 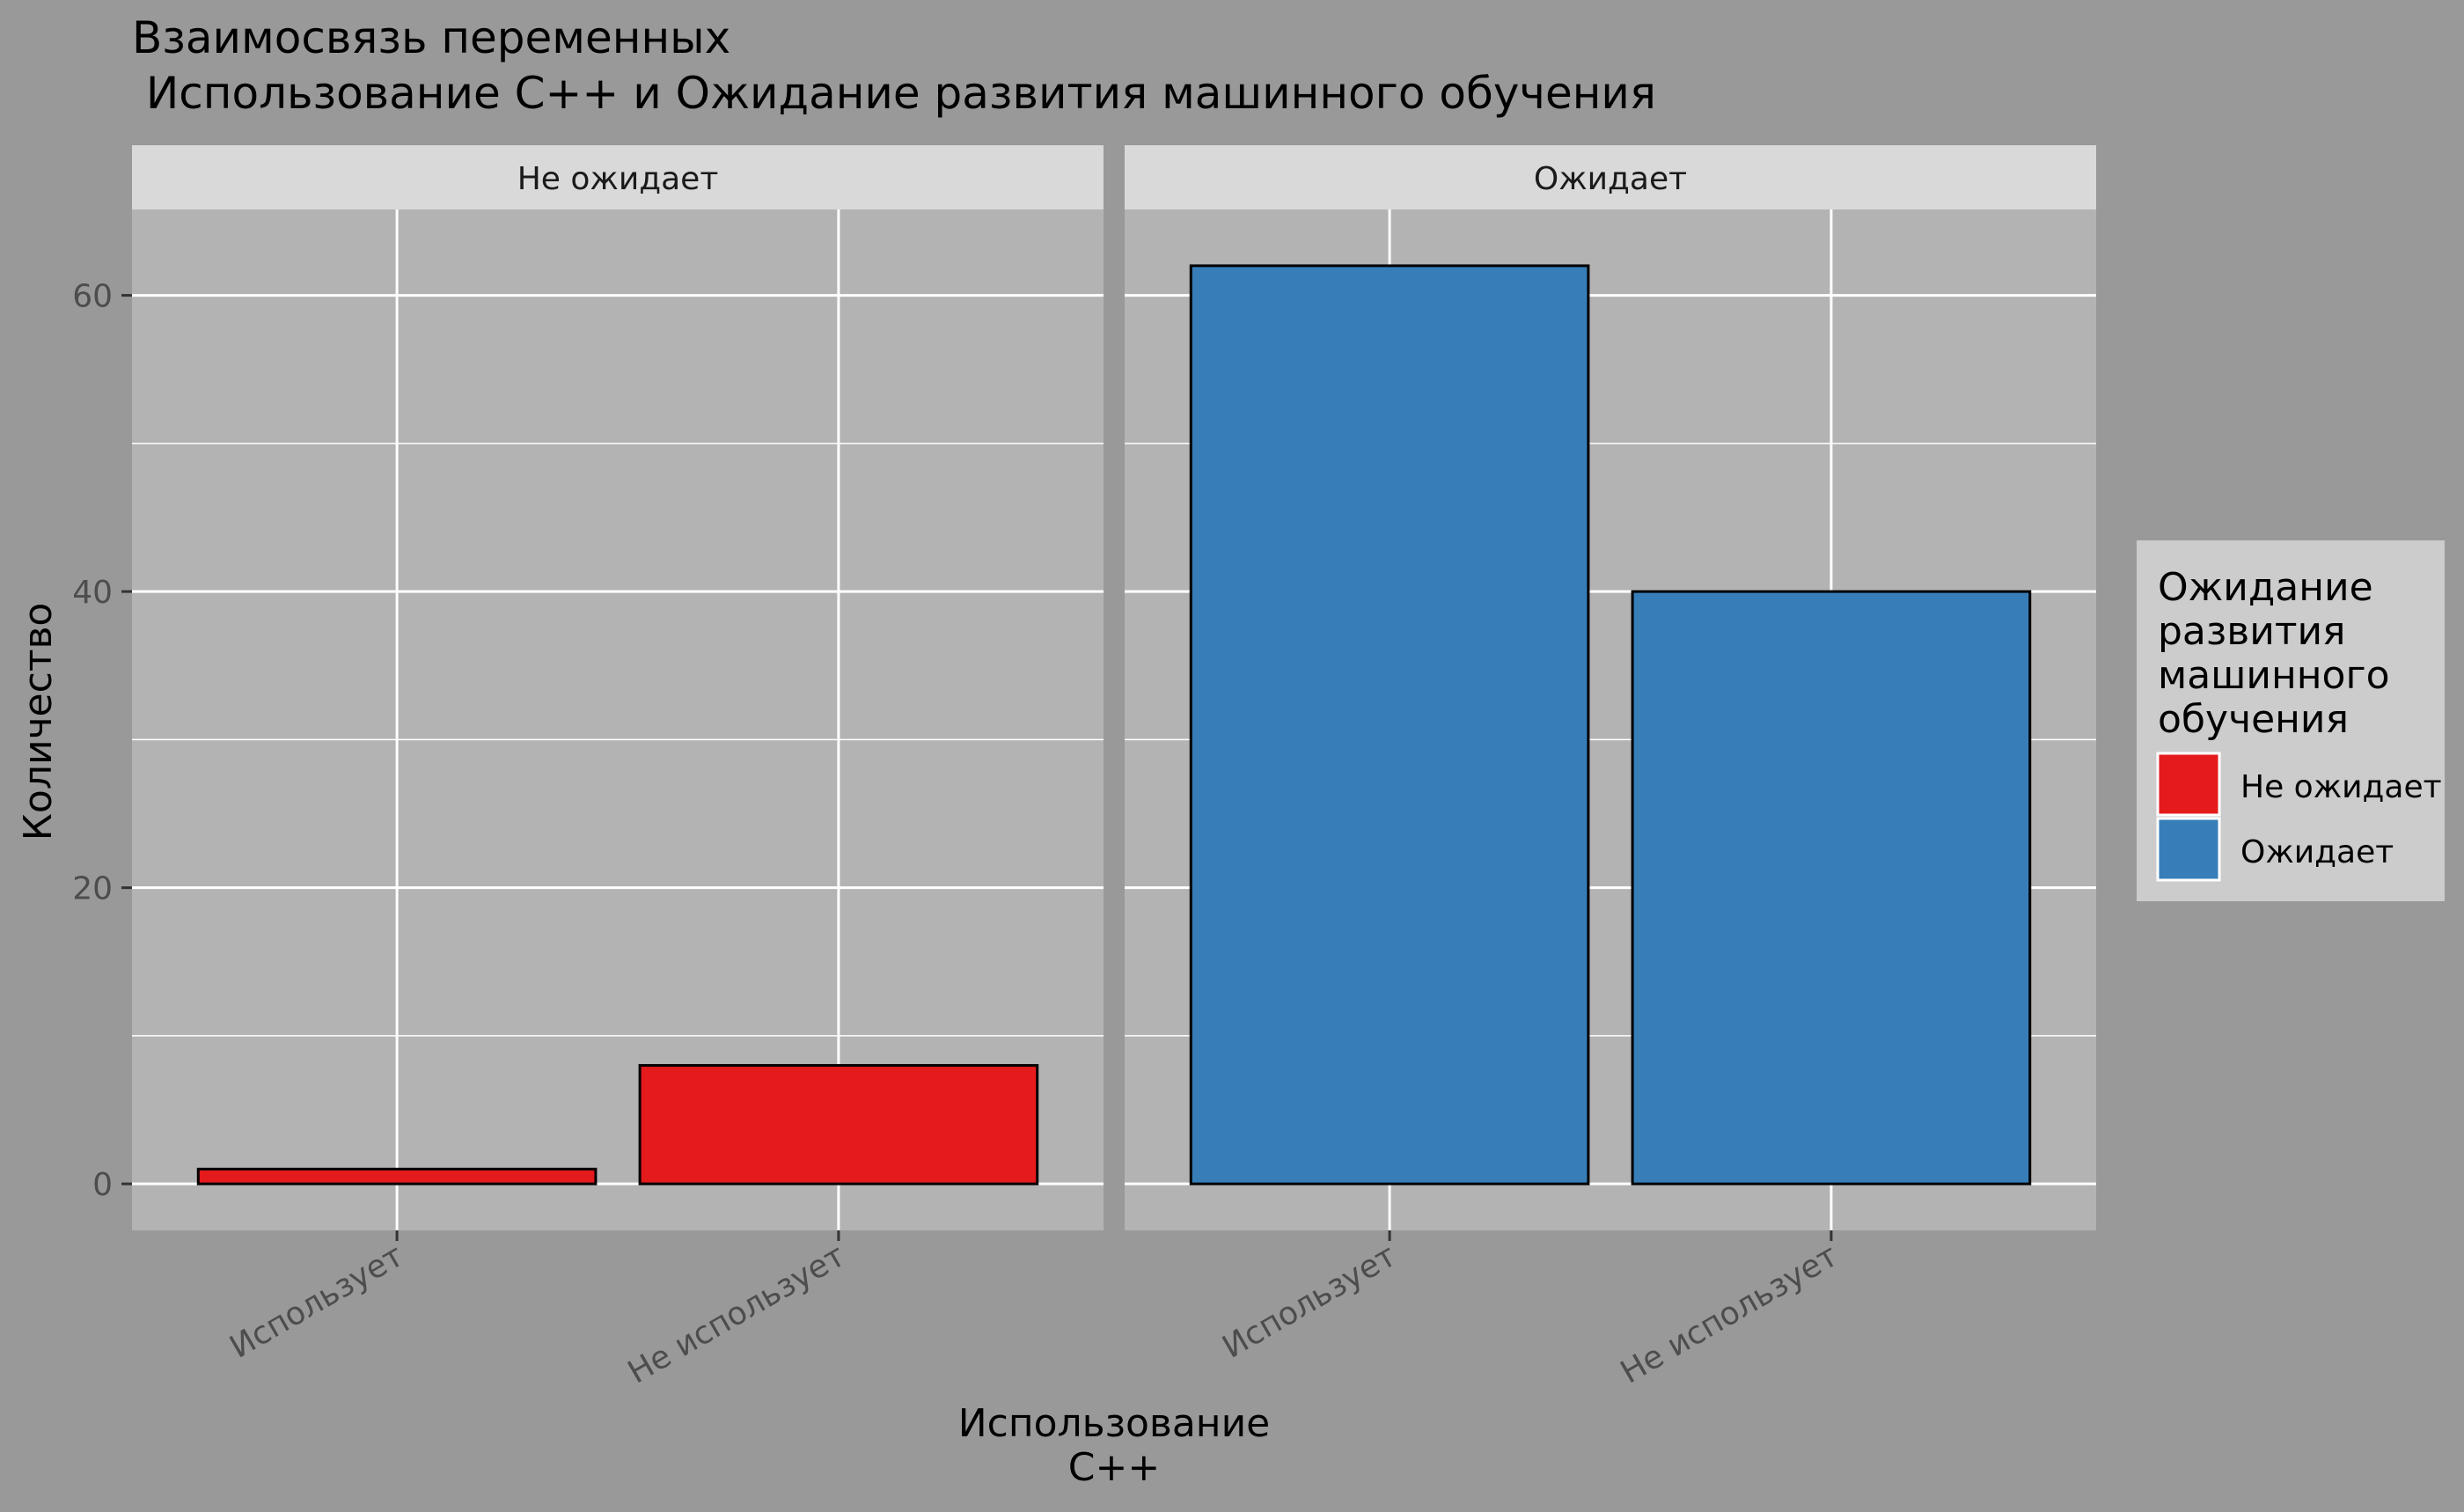 What do you see at coordinates (39, 722) in the screenshot?
I see `y-axis-title: Количество` at bounding box center [39, 722].